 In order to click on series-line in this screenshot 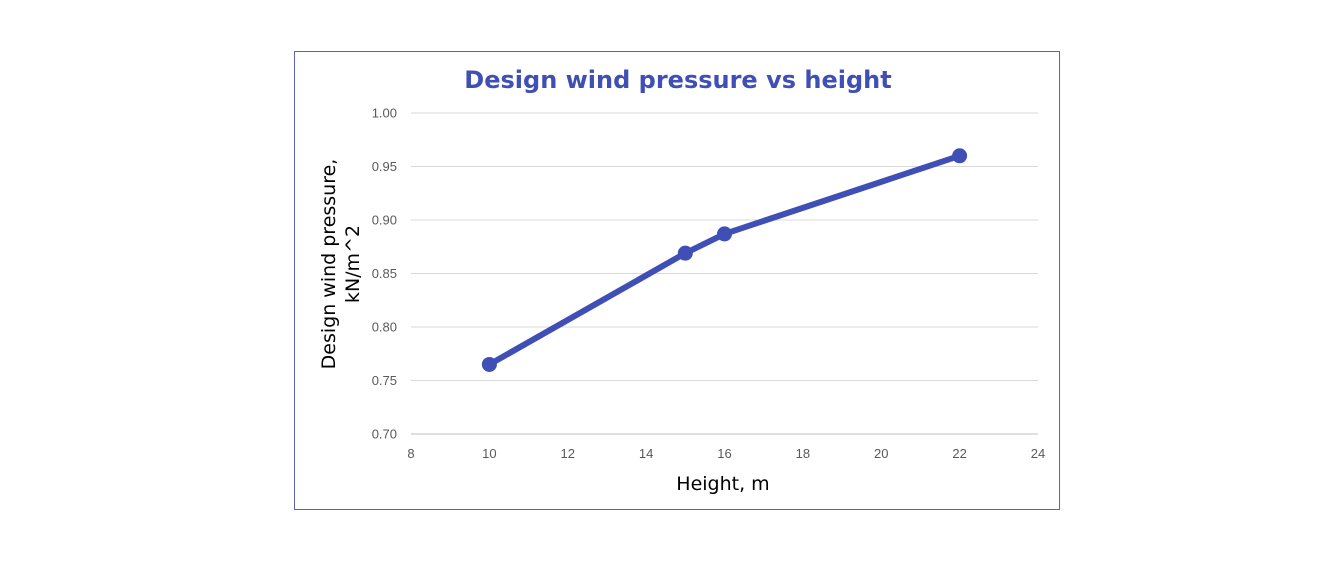, I will do `click(724, 260)`.